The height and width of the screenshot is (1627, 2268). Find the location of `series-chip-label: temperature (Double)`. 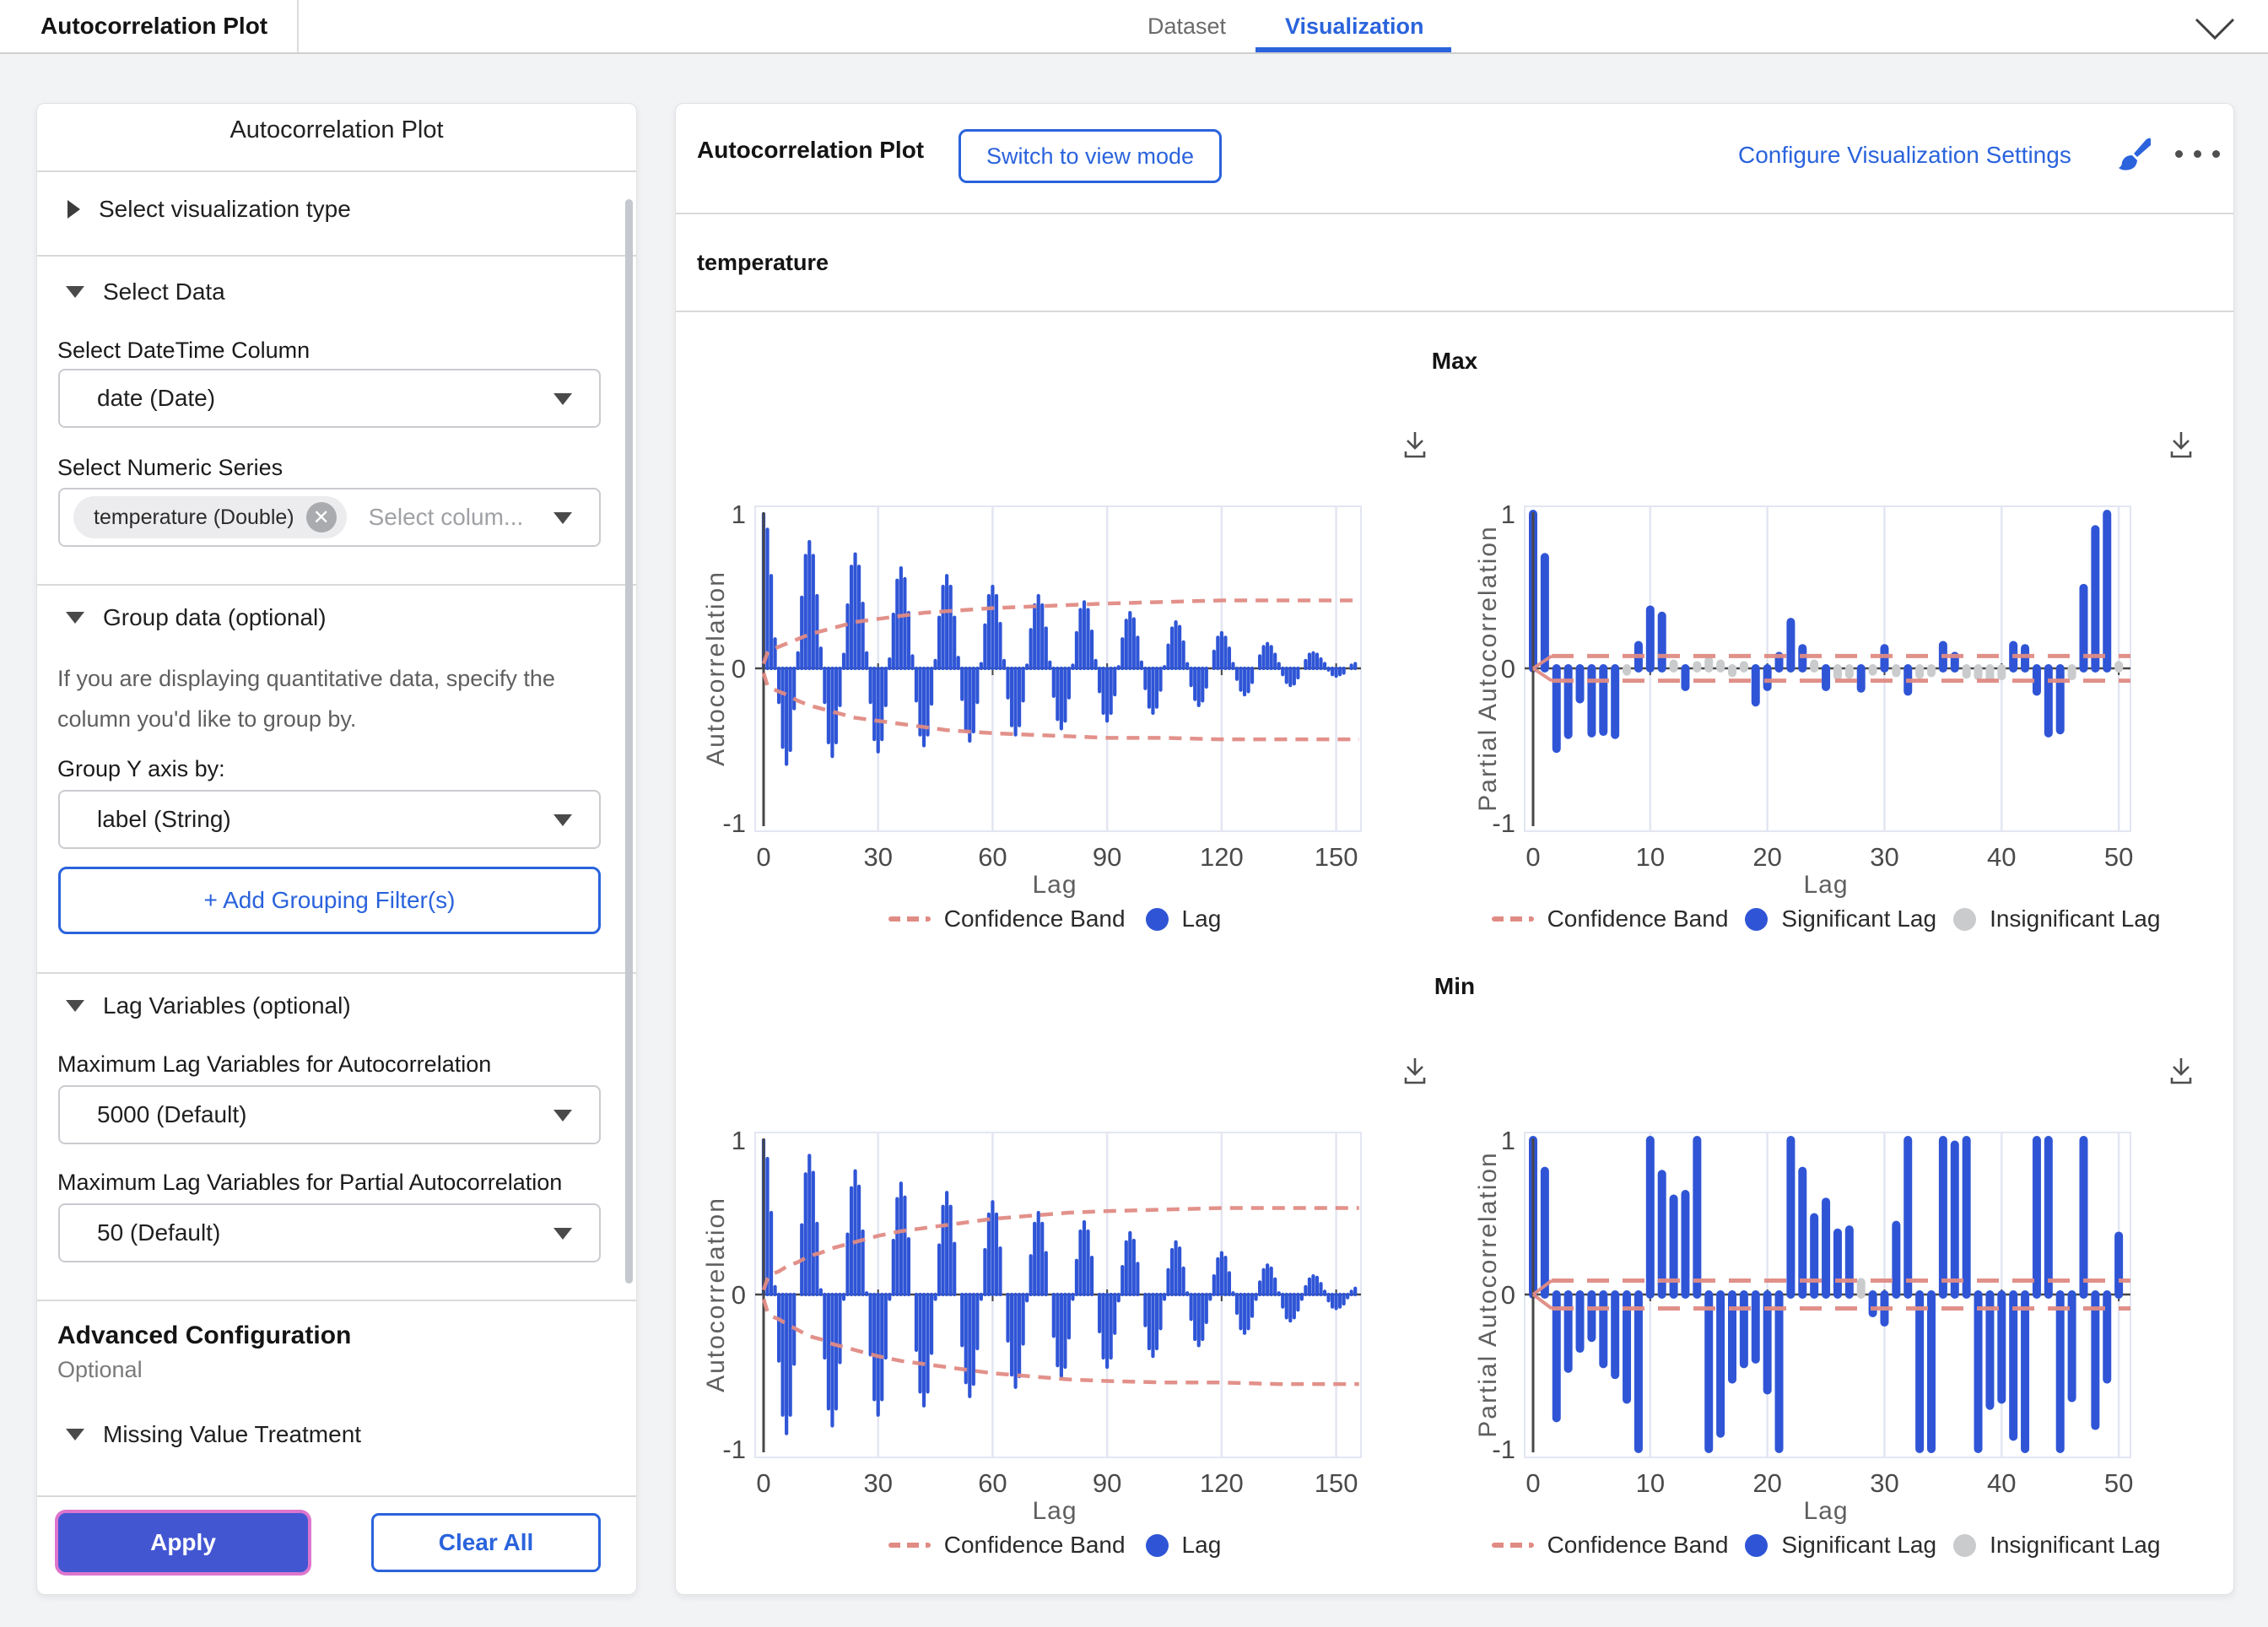

series-chip-label: temperature (Double) is located at coordinates (194, 517).